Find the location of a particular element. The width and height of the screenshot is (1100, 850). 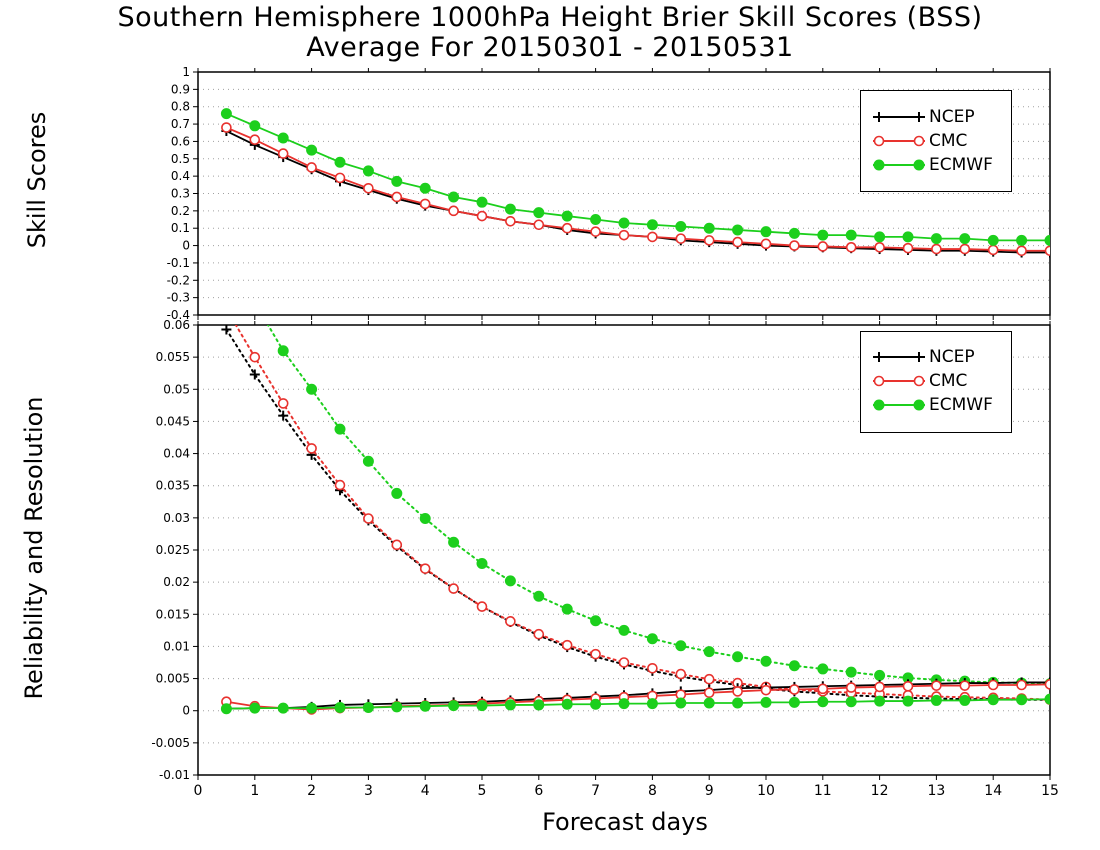

legend-item-ecmwf: ECMWF is located at coordinates (936, 165).